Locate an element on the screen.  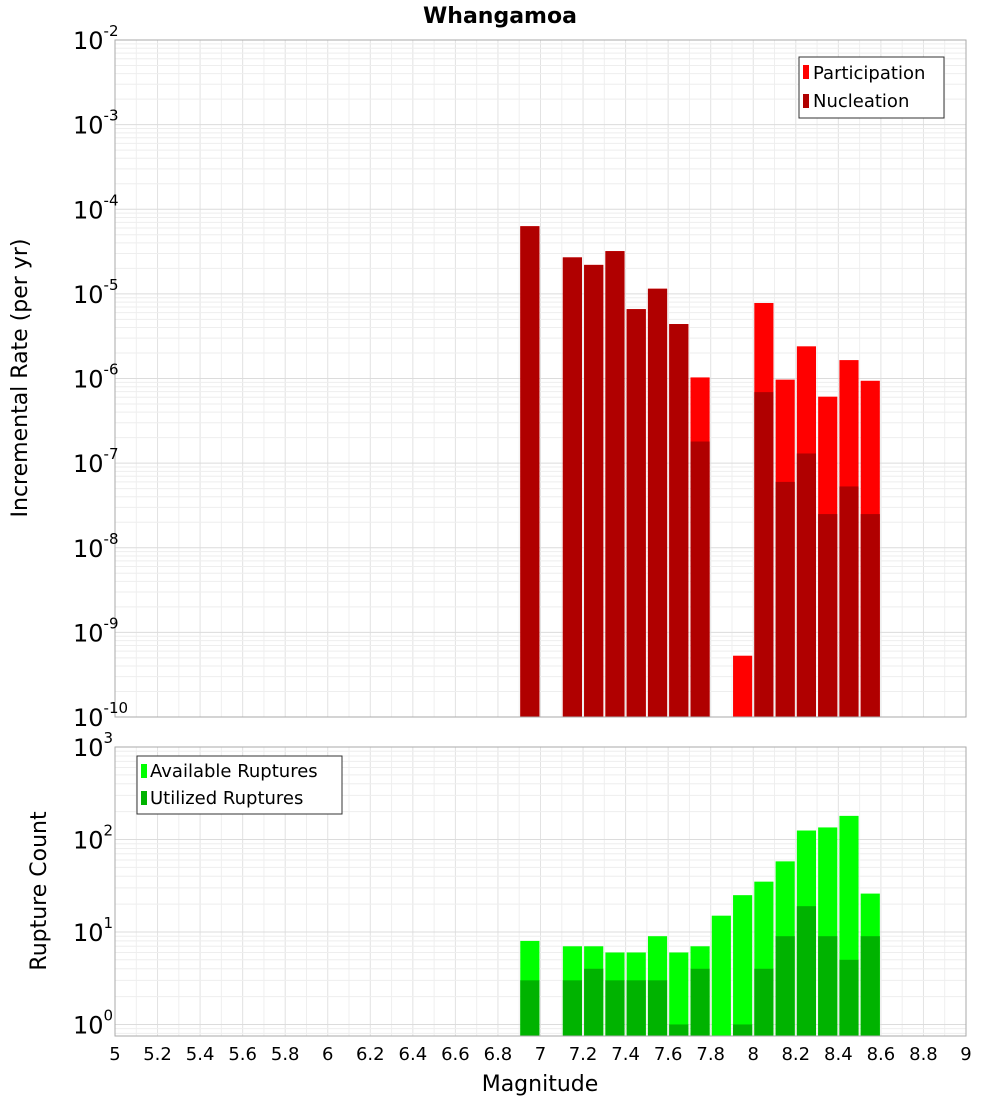
bottom-legend: Available Ruptures Utilized Ruptures is located at coordinates (239, 785).